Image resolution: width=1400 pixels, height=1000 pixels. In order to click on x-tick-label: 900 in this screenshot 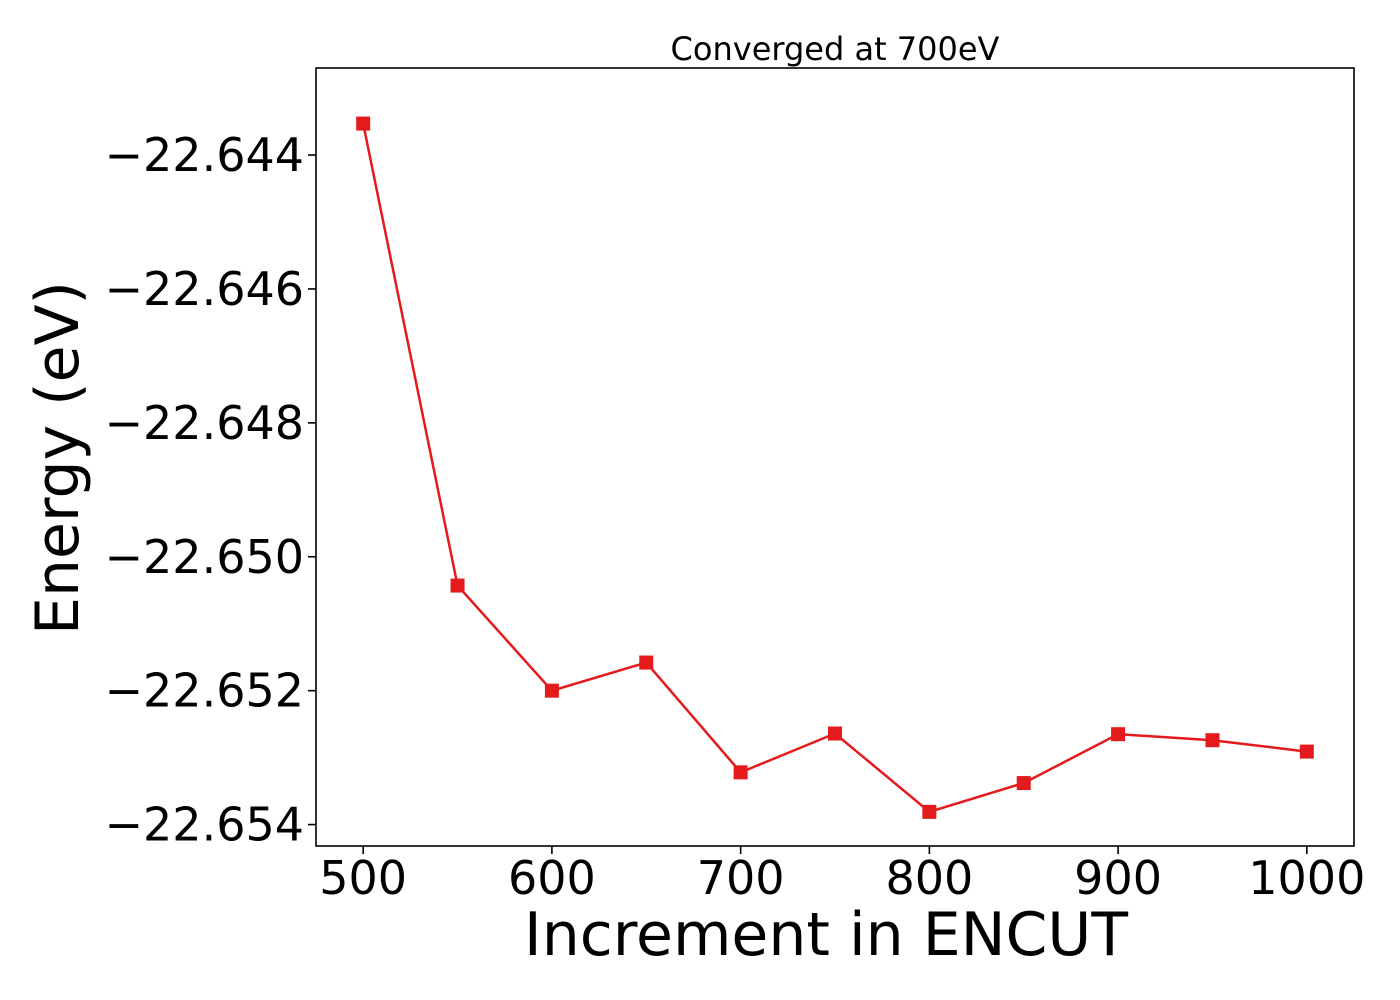, I will do `click(1118, 878)`.